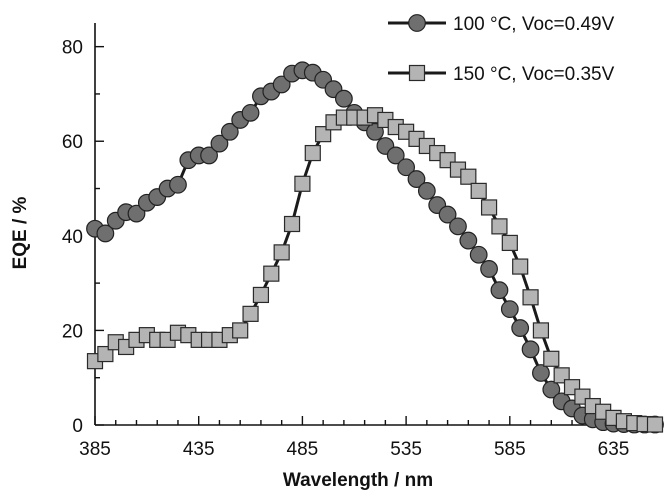 This screenshot has height=492, width=665. I want to click on x-axis-title: Wavelength / nm, so click(358, 480).